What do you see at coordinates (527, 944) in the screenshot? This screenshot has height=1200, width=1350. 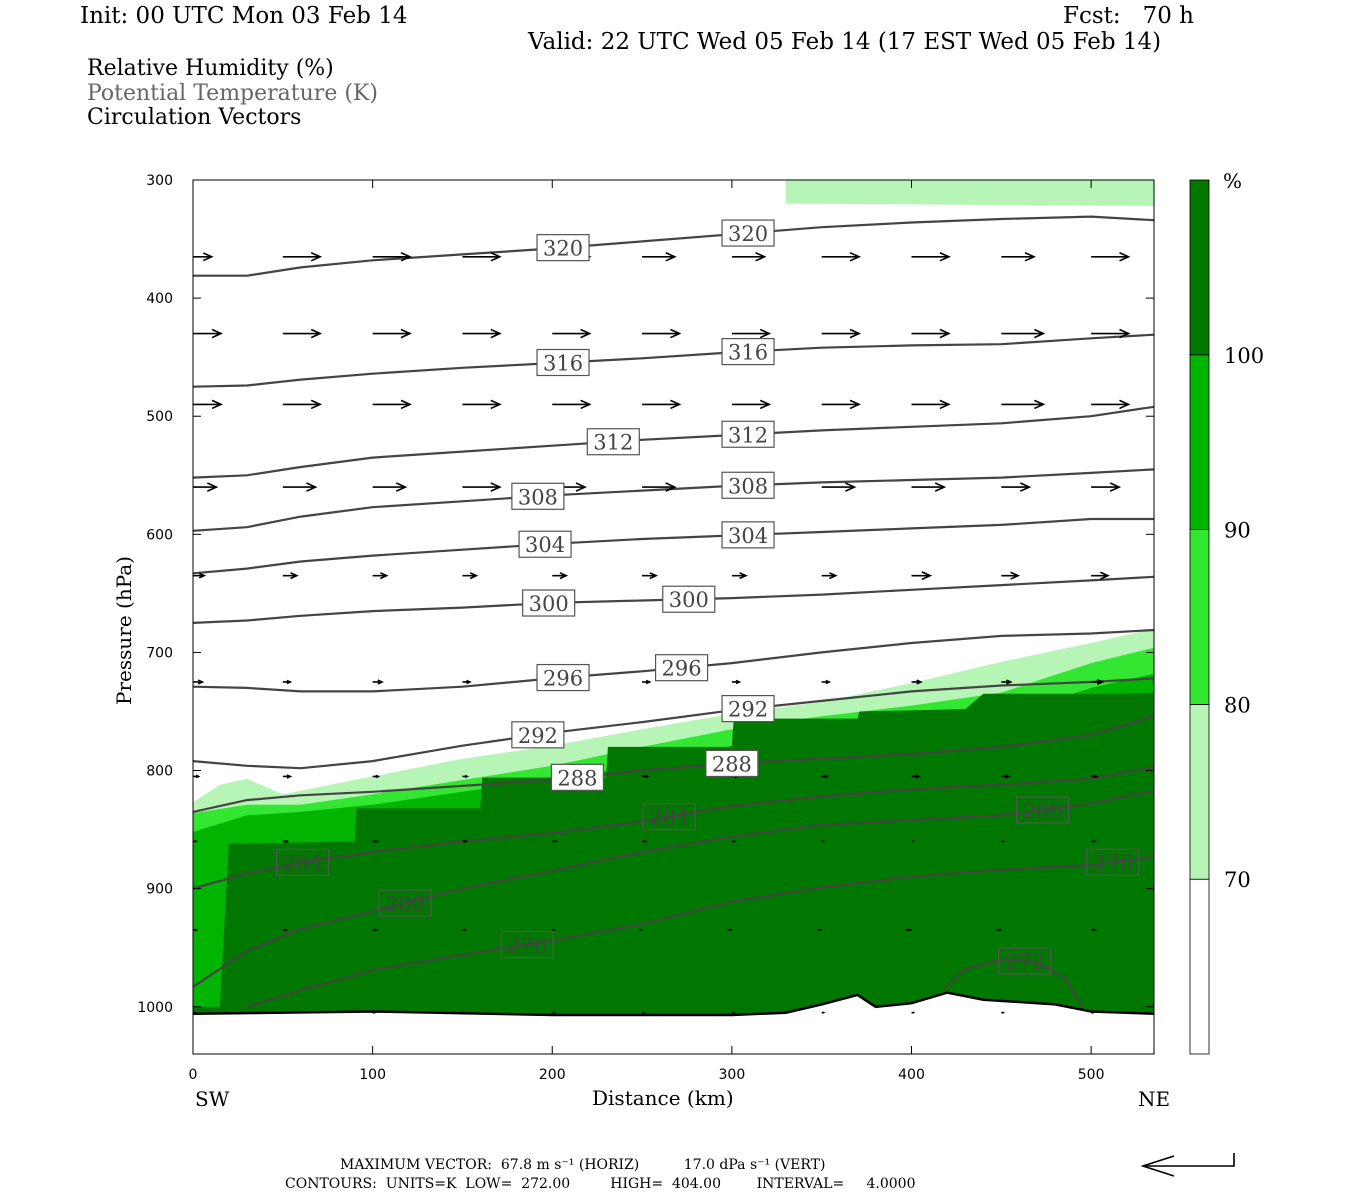 I see `contour-label-276: 276` at bounding box center [527, 944].